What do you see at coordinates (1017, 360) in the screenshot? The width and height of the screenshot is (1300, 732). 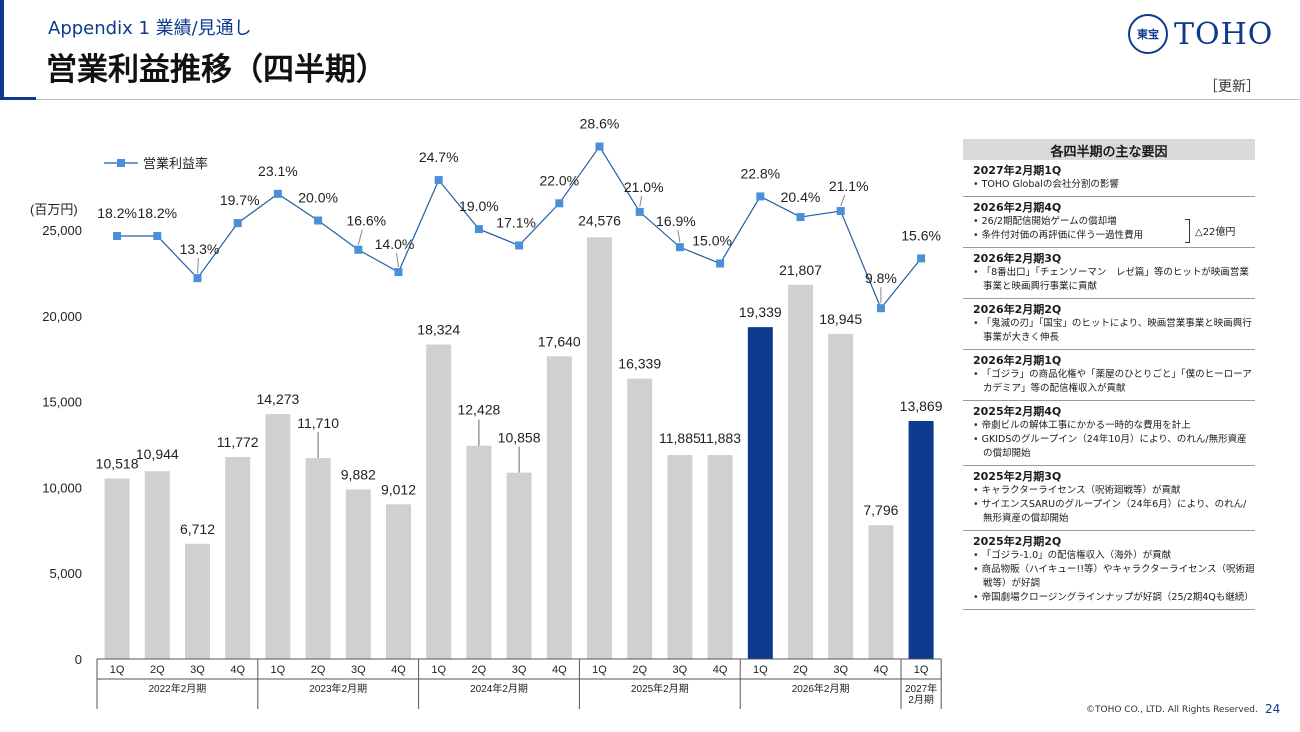 I see `factor-title: 2026年2月期1Q` at bounding box center [1017, 360].